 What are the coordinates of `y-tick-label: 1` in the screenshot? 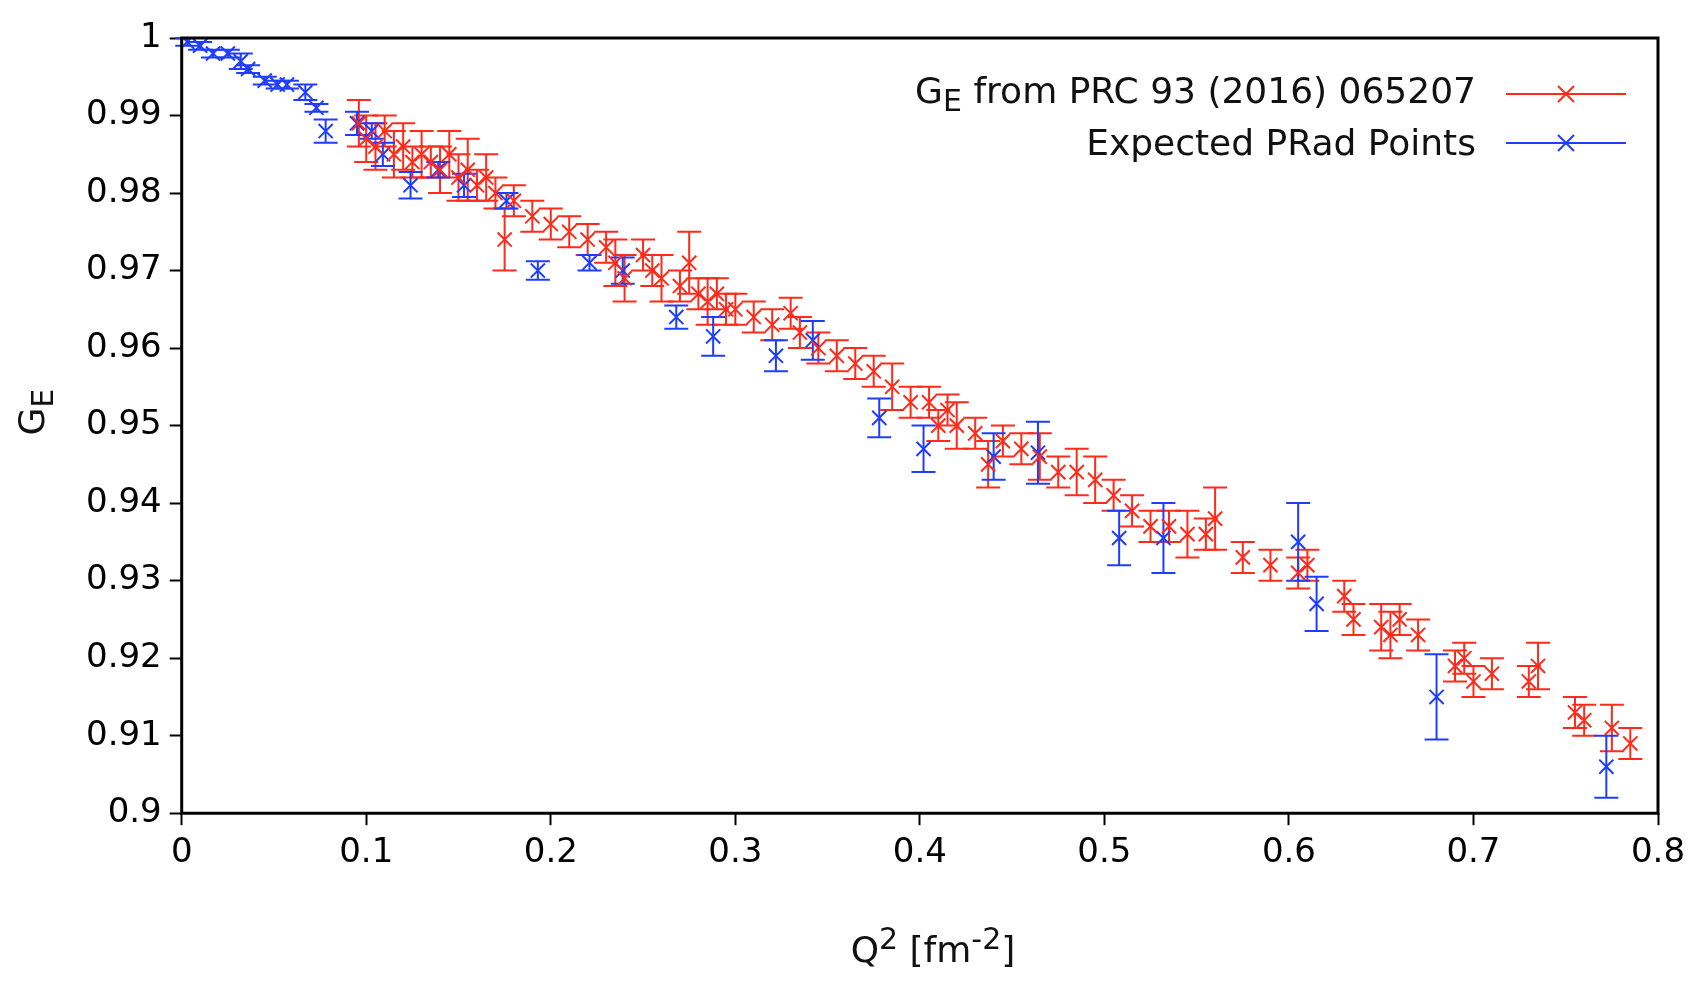 It's located at (151, 34).